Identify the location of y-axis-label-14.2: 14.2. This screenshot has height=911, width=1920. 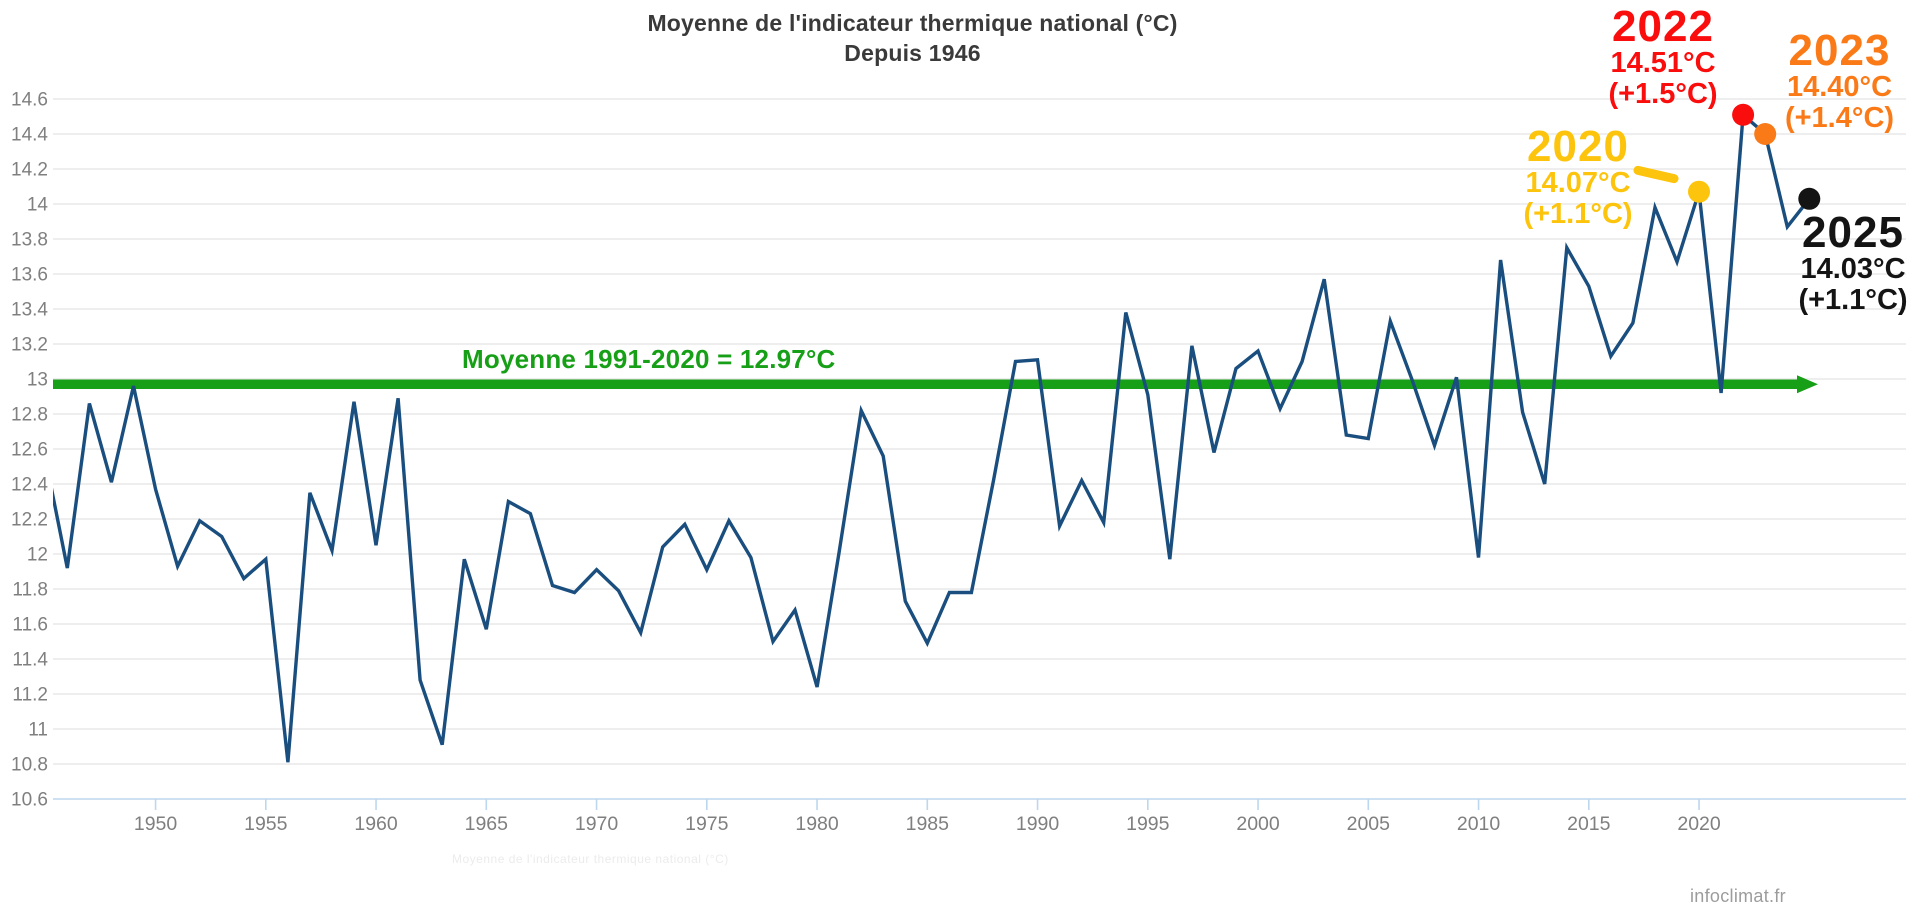
(29, 170).